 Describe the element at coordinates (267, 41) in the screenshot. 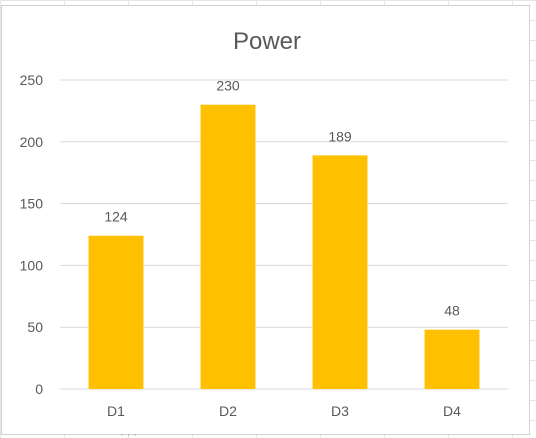

I see `chart-title: Power` at that location.